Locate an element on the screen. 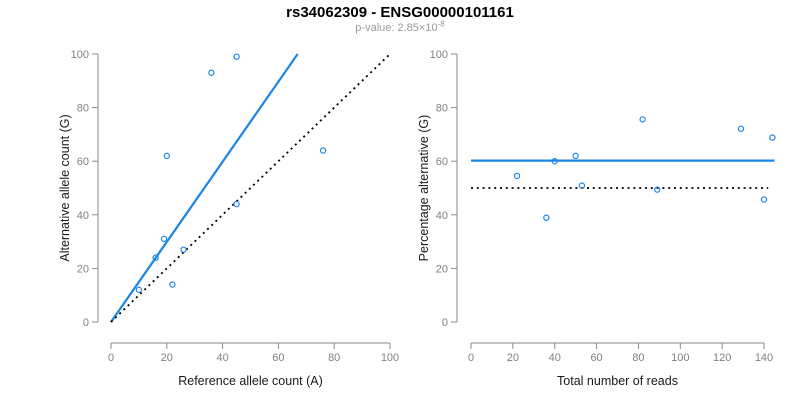 This screenshot has width=800, height=400. chart-title: rs34062309 - ENSG00000101161 is located at coordinates (400, 12).